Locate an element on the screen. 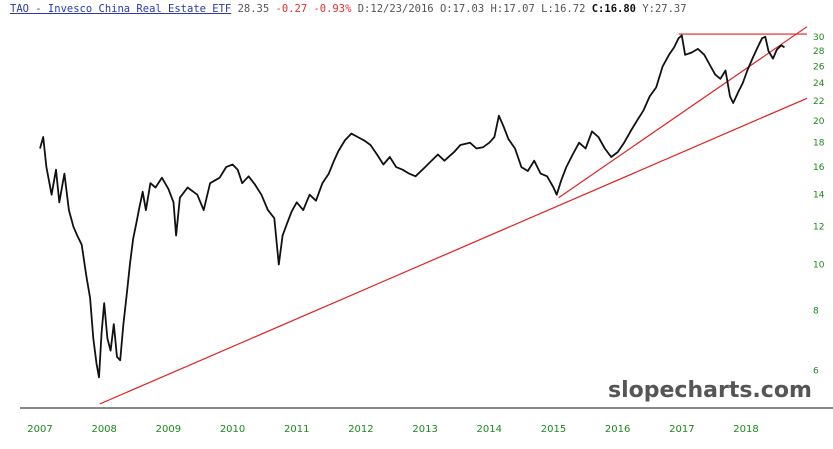  y-axis: 6 8 10 12 14 16 18 20 22 24 26 28 30 is located at coordinates (819, 205).